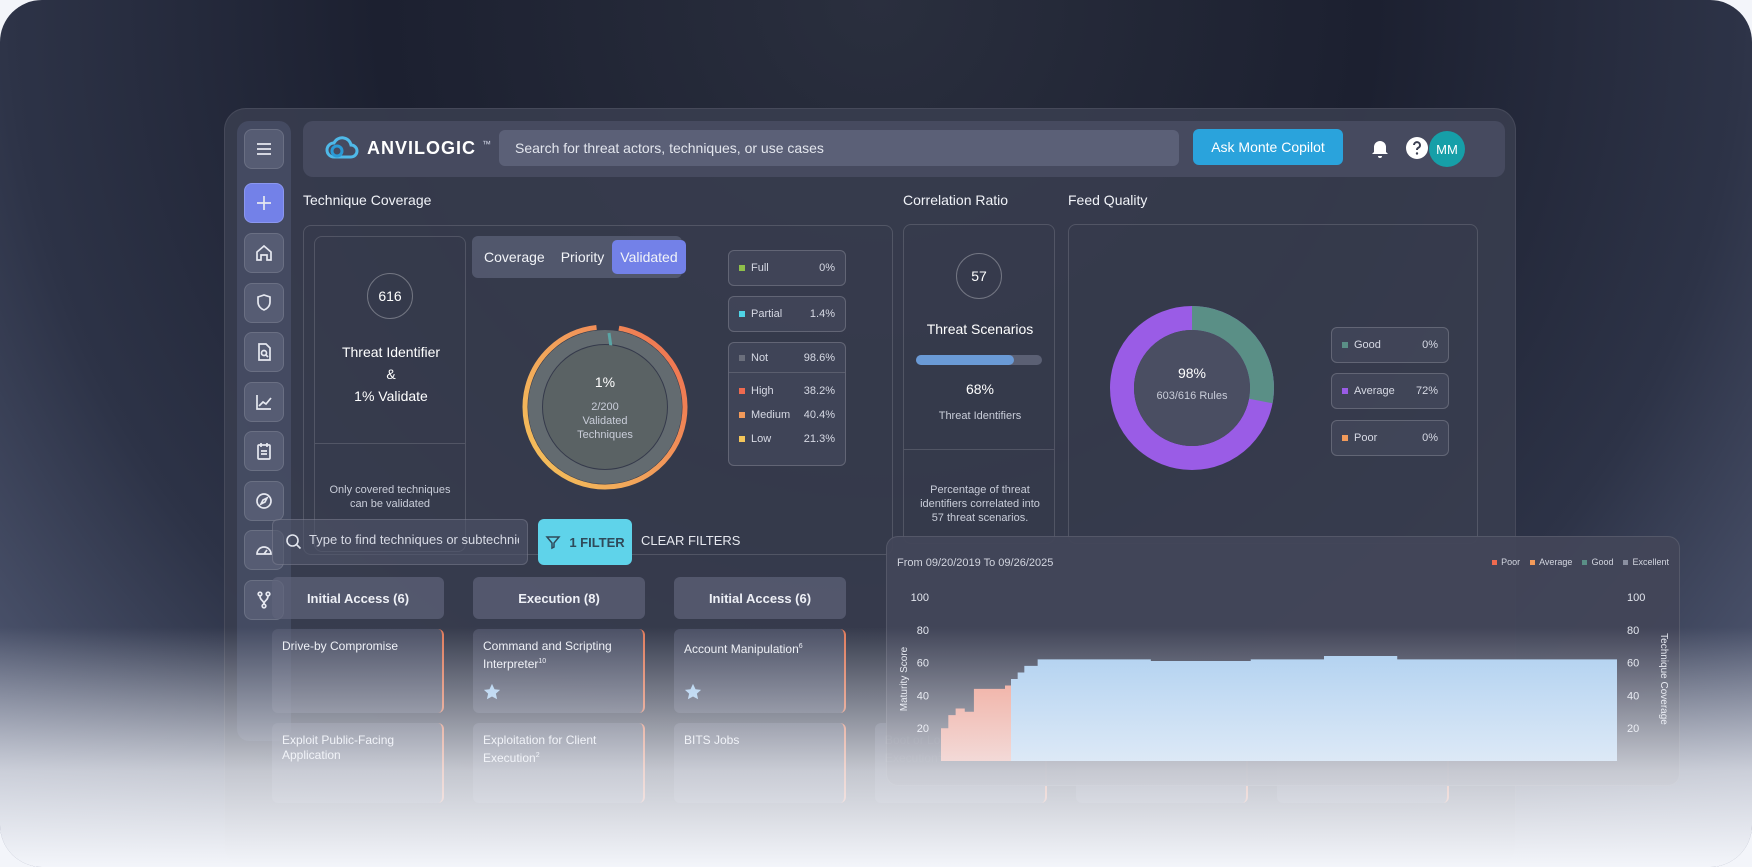  What do you see at coordinates (408, 148) in the screenshot?
I see `logo: ANVILOGIC ™` at bounding box center [408, 148].